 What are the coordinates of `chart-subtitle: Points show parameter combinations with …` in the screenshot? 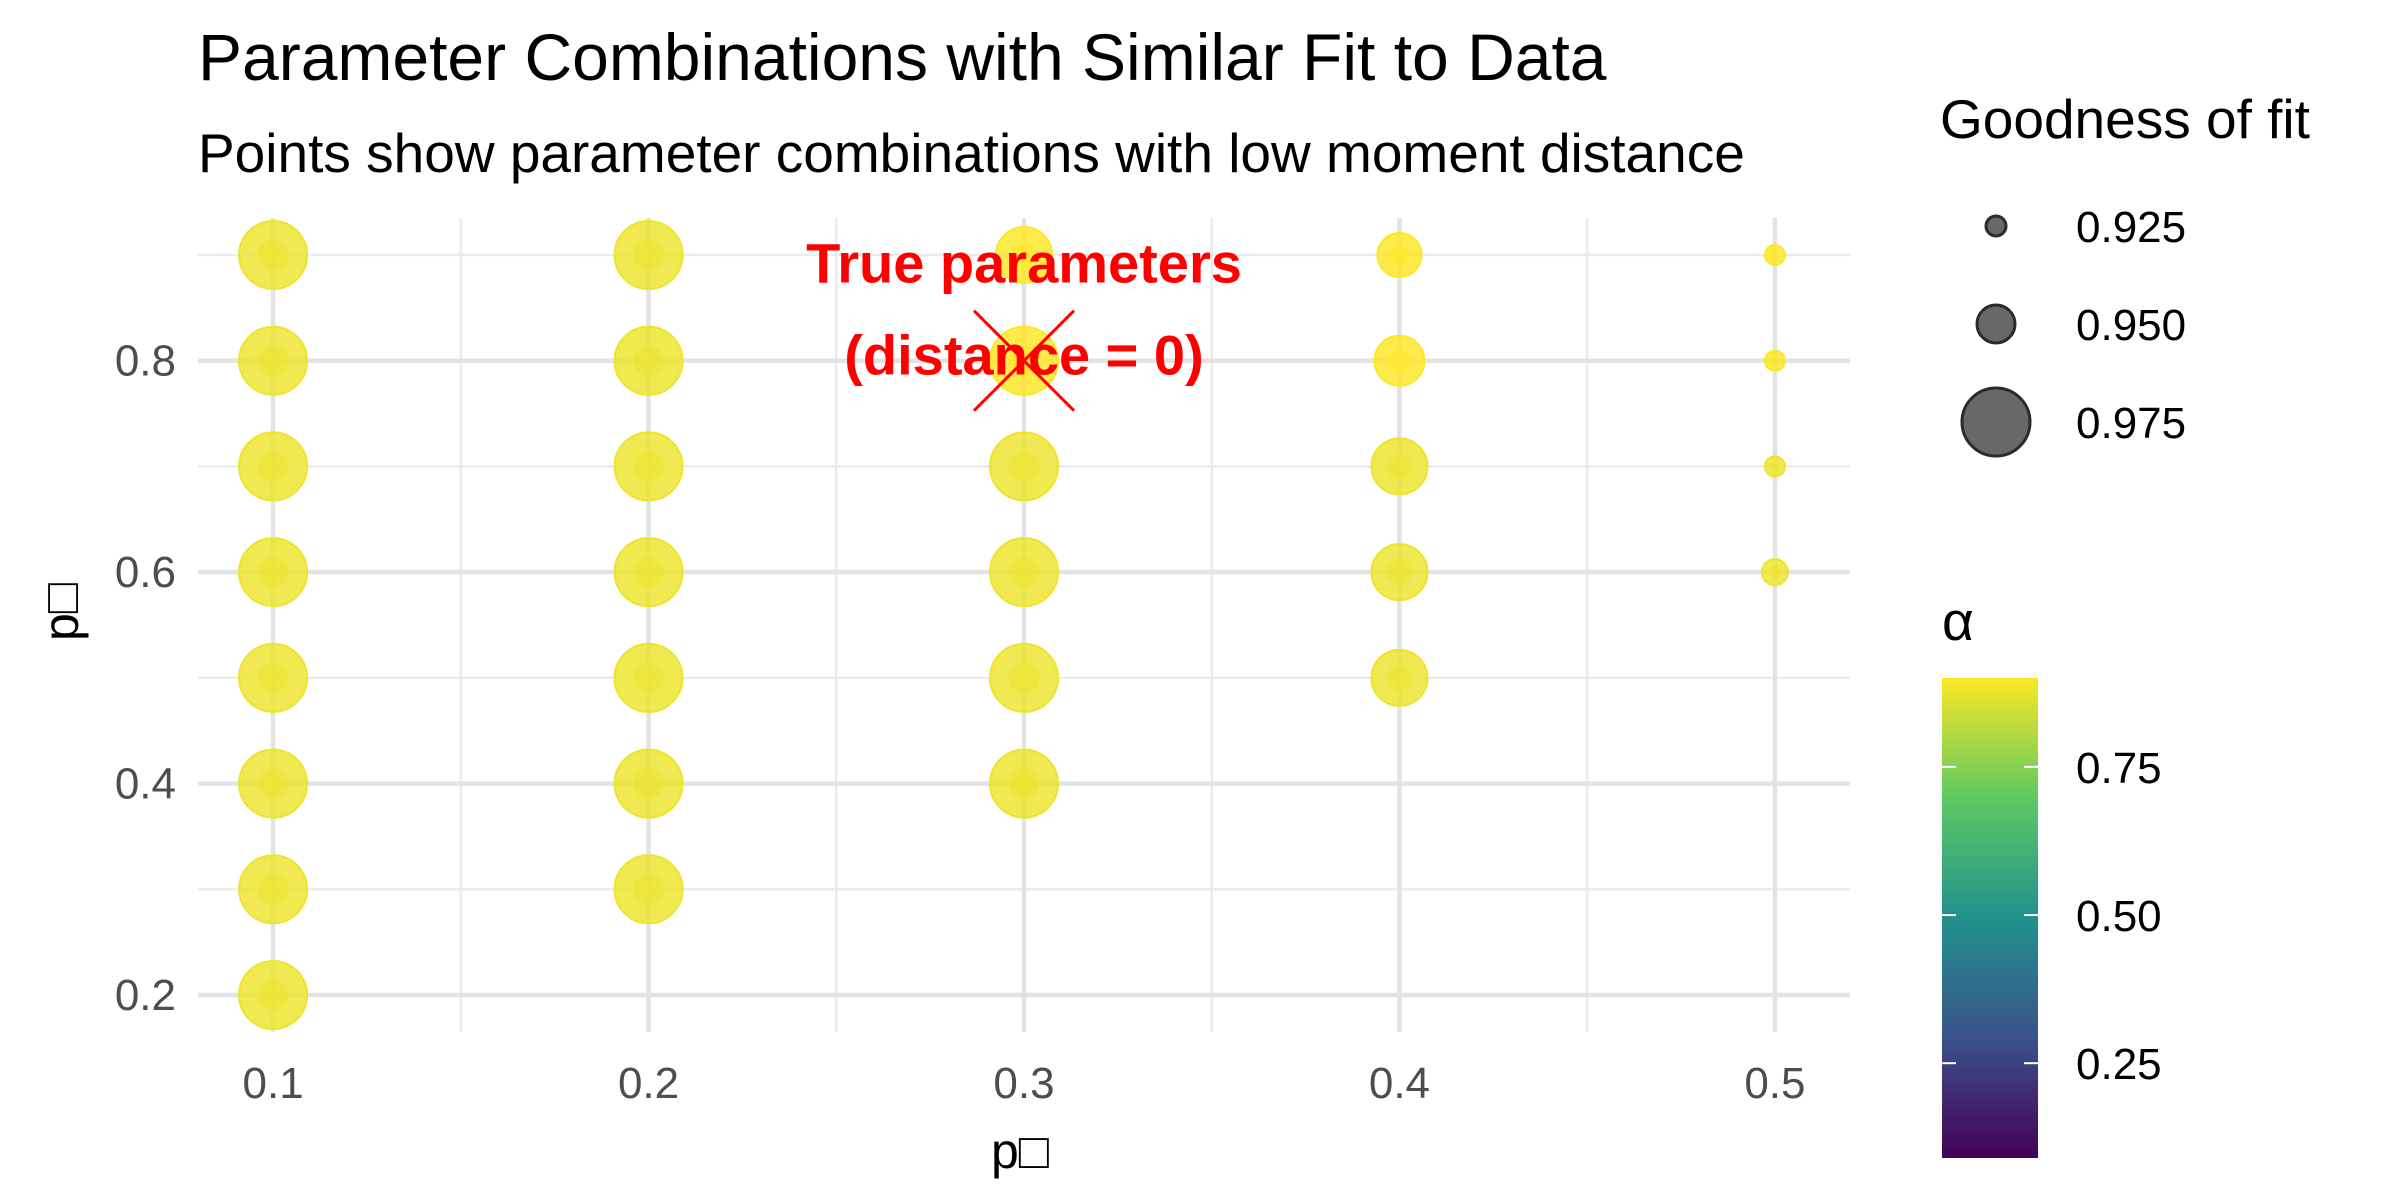 It's located at (971, 153).